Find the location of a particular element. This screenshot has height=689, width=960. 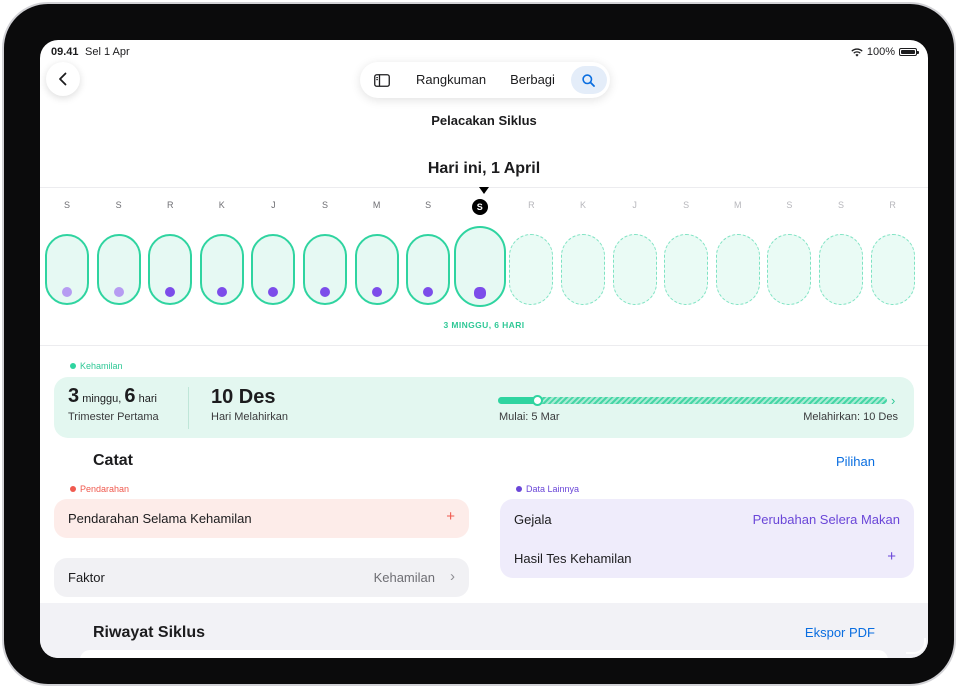

trimester-label: Trimester Pertama is located at coordinates (113, 417).